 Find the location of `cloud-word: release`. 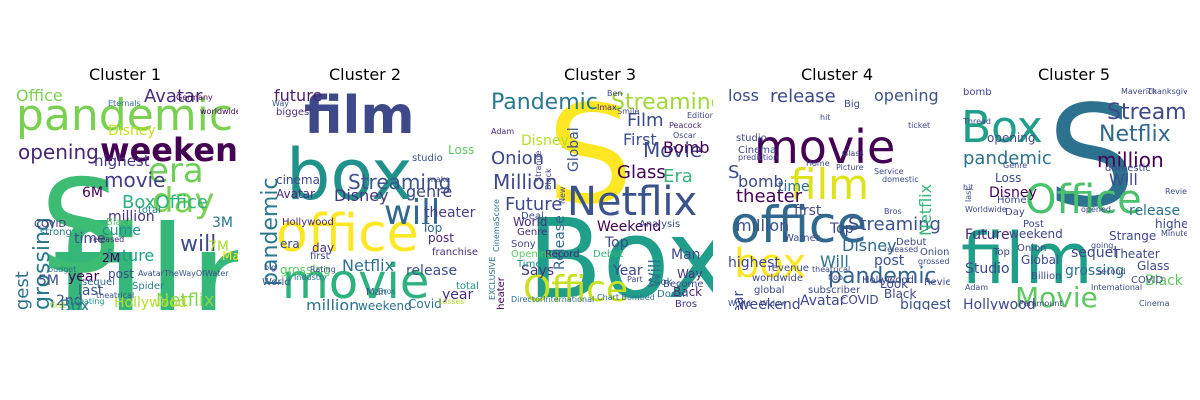

cloud-word: release is located at coordinates (1155, 211).